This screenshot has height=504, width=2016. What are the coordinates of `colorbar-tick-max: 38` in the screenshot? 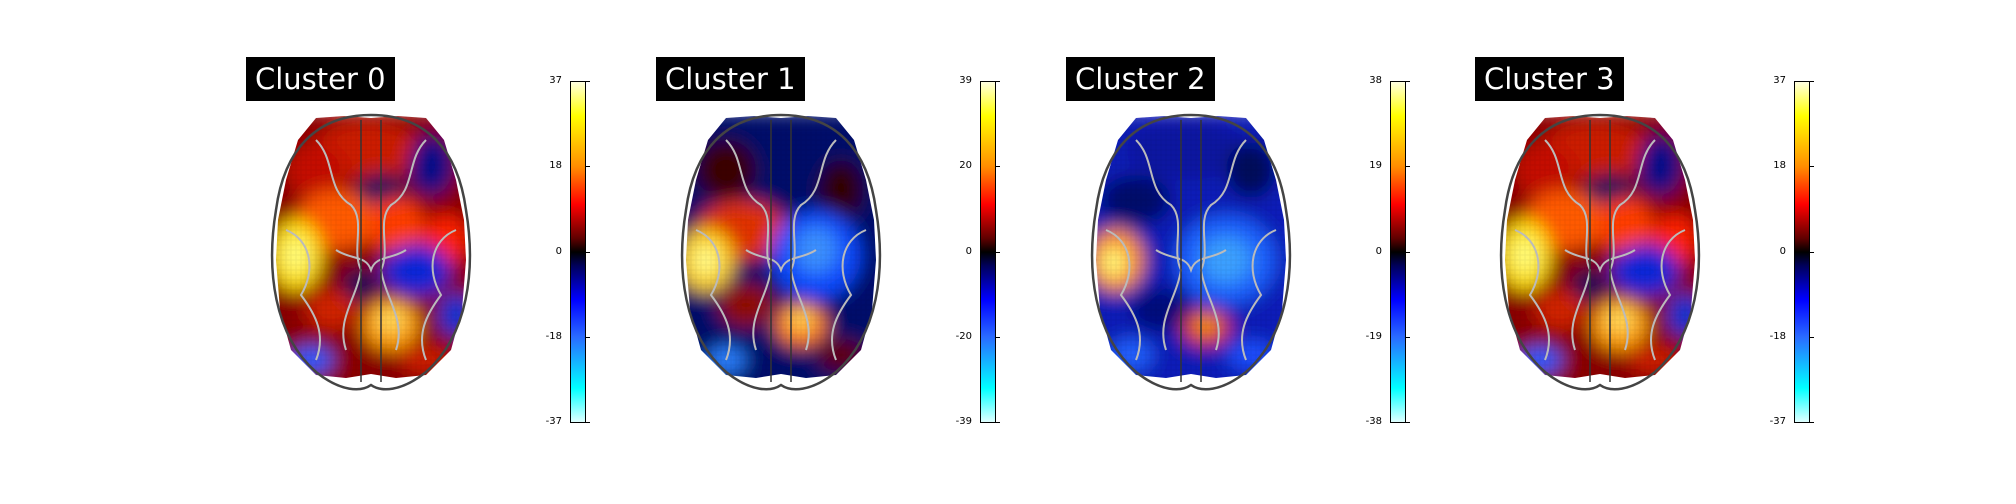 It's located at (1375, 80).